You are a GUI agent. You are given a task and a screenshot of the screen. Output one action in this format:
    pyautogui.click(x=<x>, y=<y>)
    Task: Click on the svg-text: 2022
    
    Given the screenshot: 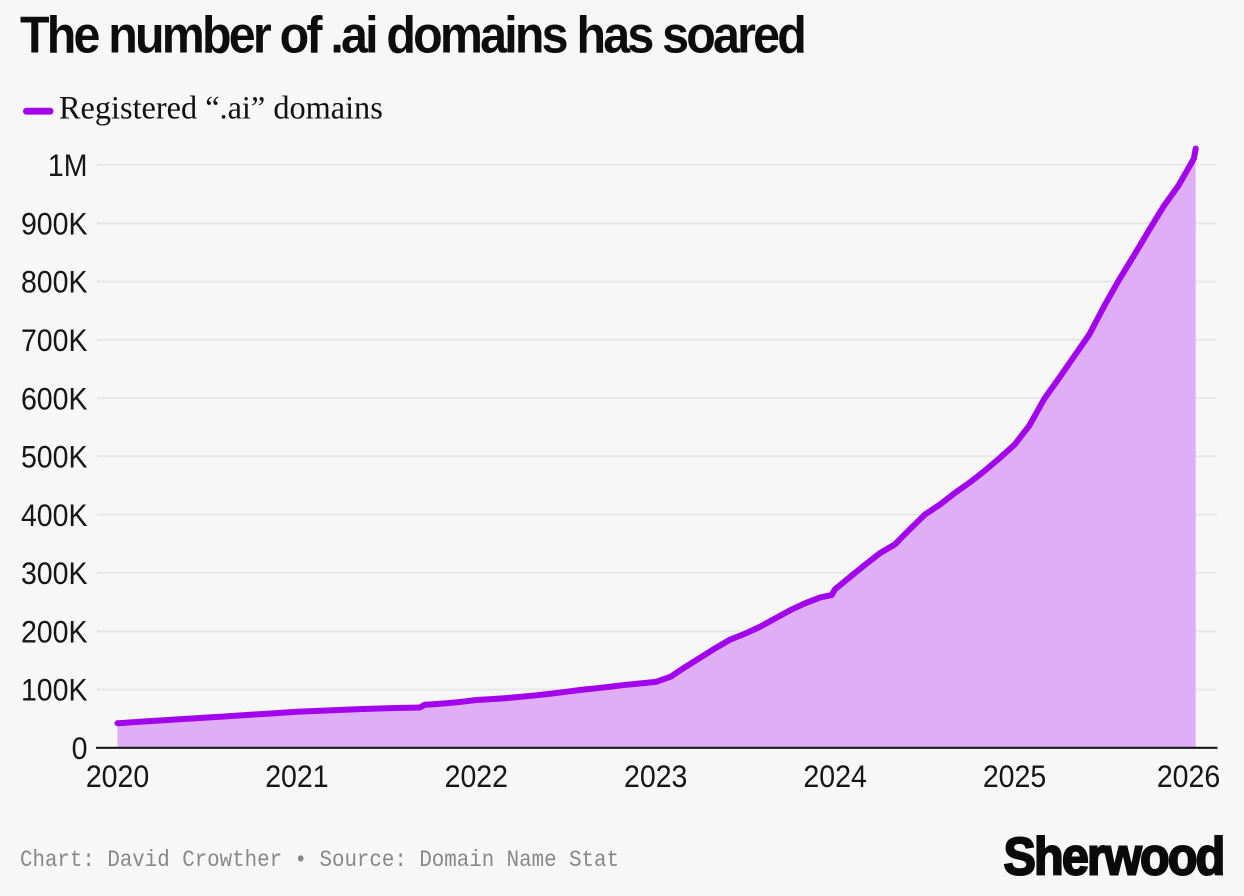 What is the action you would take?
    pyautogui.click(x=476, y=777)
    